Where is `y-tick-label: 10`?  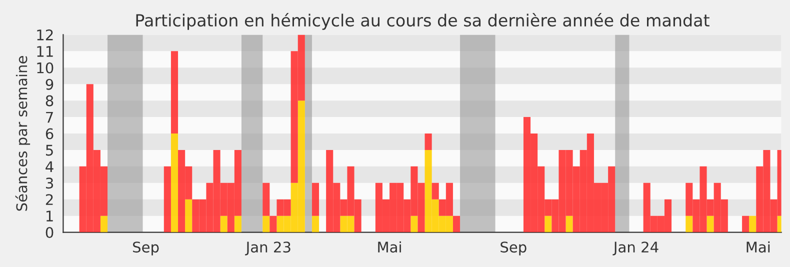 y-tick-label: 10 is located at coordinates (45, 68).